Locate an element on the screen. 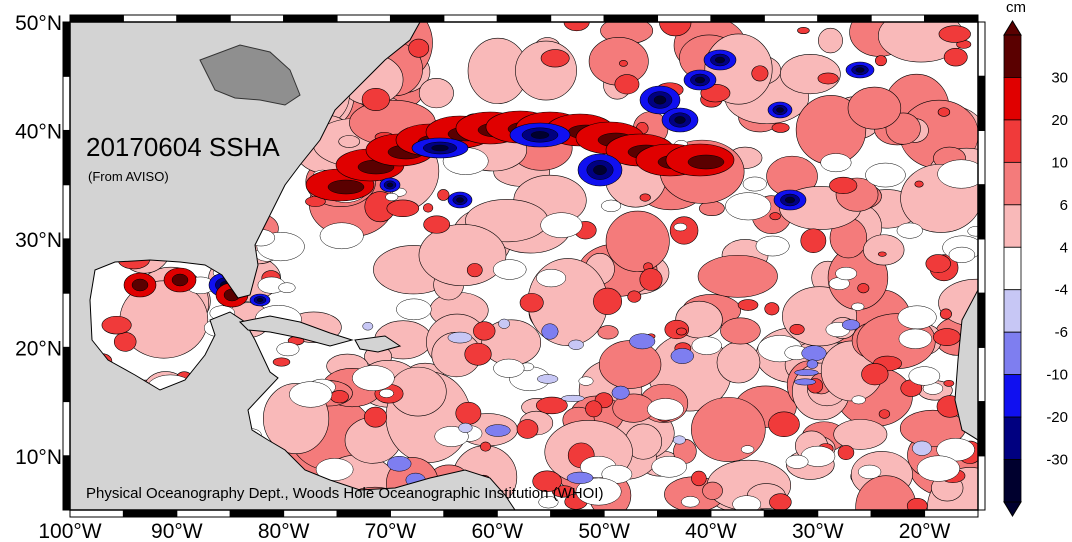 This screenshot has width=1072, height=542. longitude-label: 70°W is located at coordinates (391, 531).